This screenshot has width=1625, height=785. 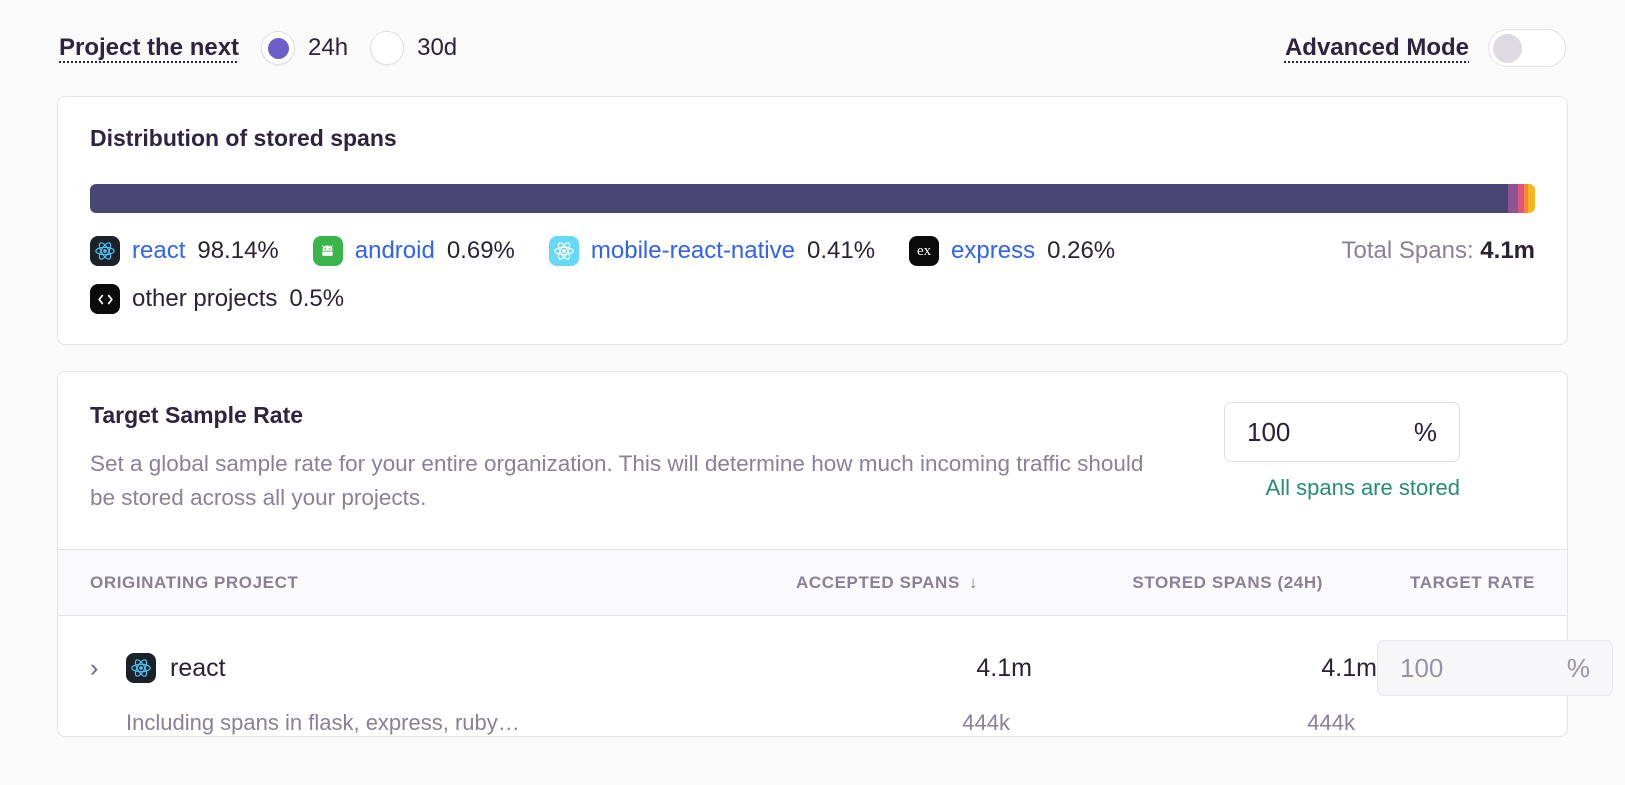 I want to click on total-spans-value: 4.1m, so click(x=1507, y=250).